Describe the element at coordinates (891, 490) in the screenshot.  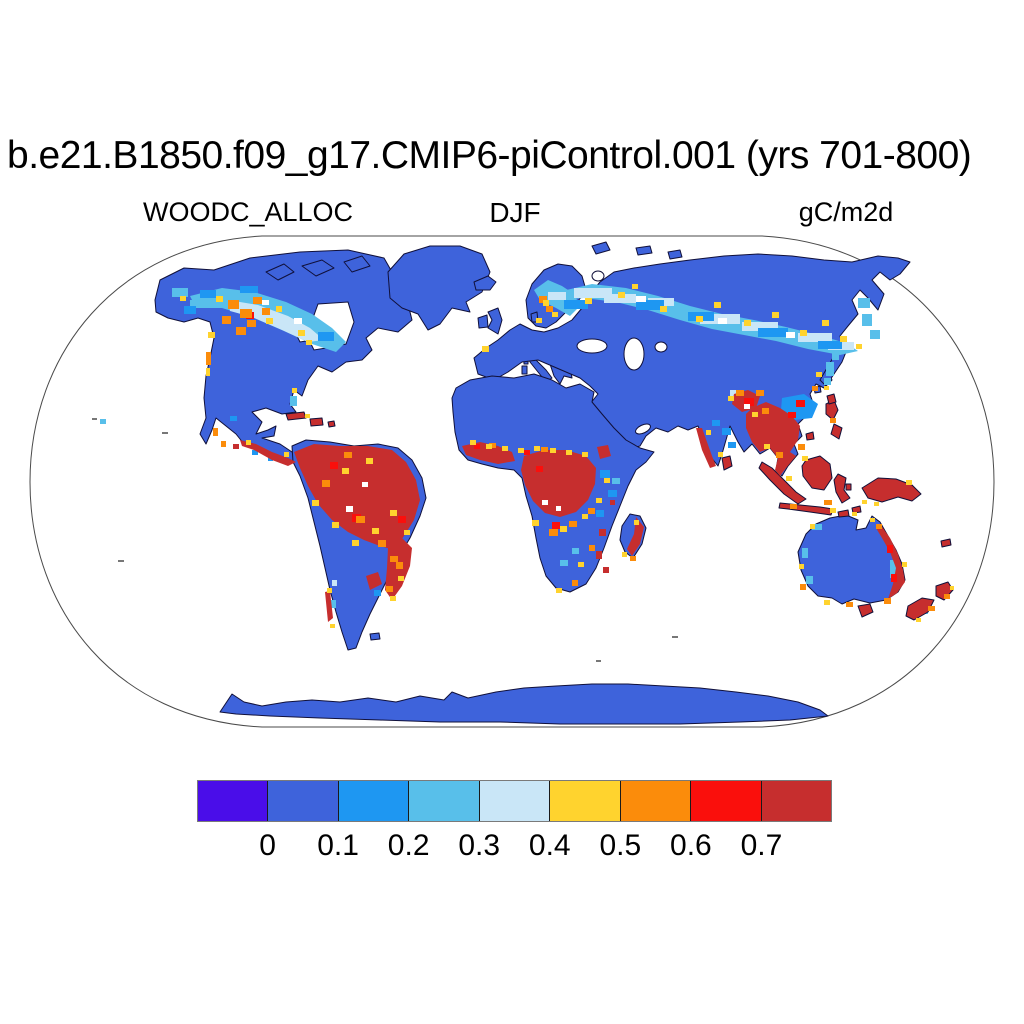
I see `new-guinea` at that location.